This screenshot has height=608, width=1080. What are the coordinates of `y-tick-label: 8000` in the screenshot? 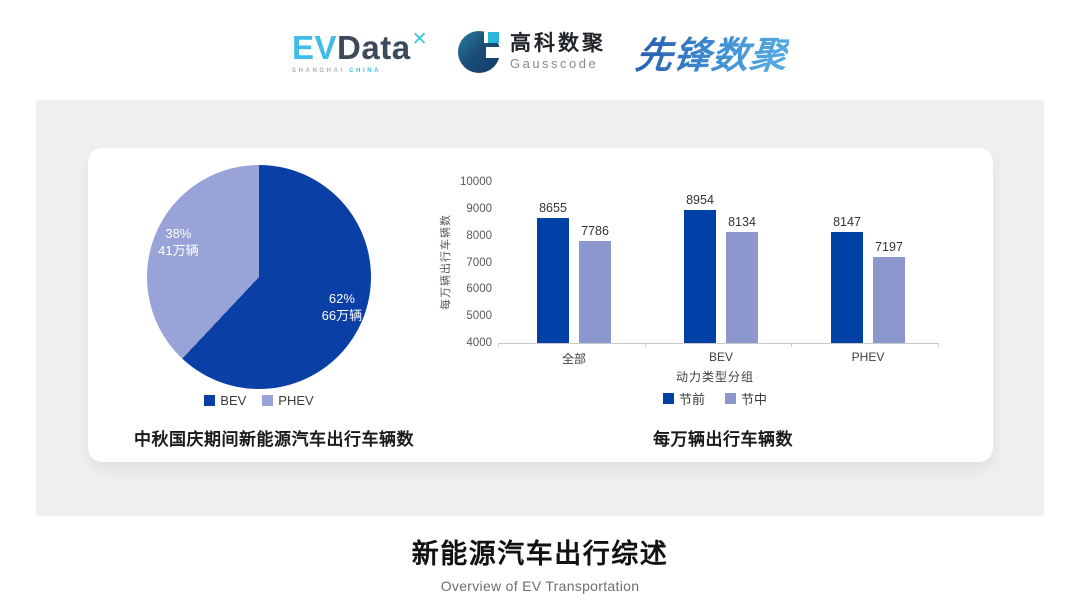 It's located at (479, 235).